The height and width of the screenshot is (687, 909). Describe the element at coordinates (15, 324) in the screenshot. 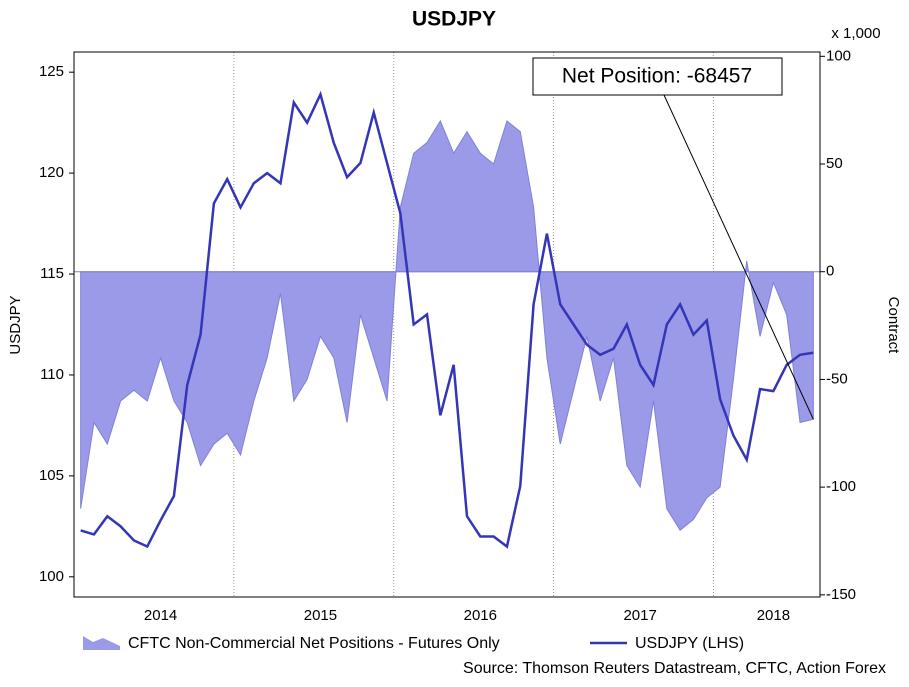

I see `y-axis-title: USDJPY` at that location.